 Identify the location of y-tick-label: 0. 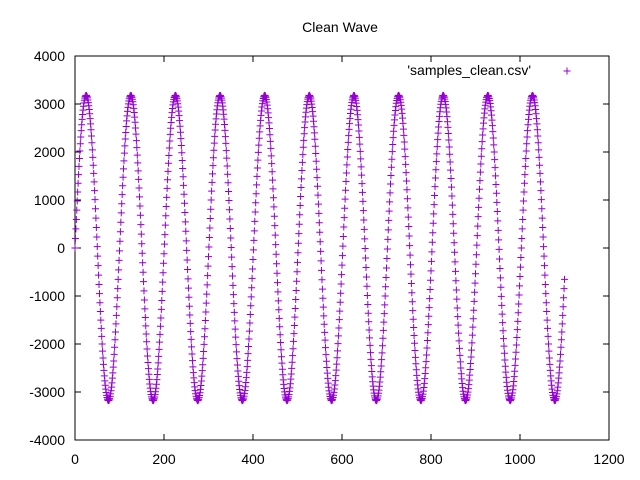
(61, 248).